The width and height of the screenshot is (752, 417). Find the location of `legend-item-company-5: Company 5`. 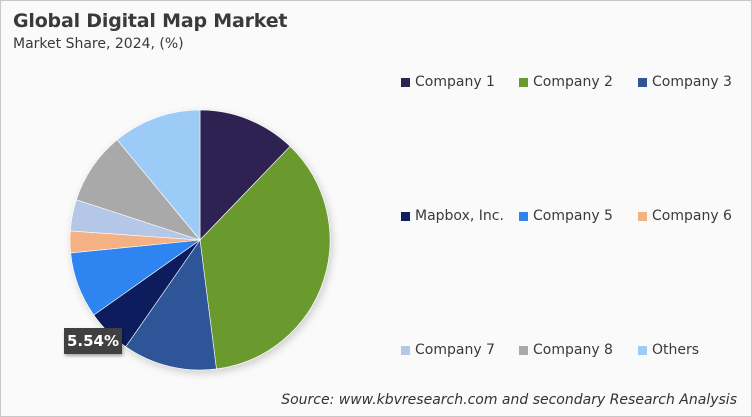

legend-item-company-5: Company 5 is located at coordinates (566, 216).